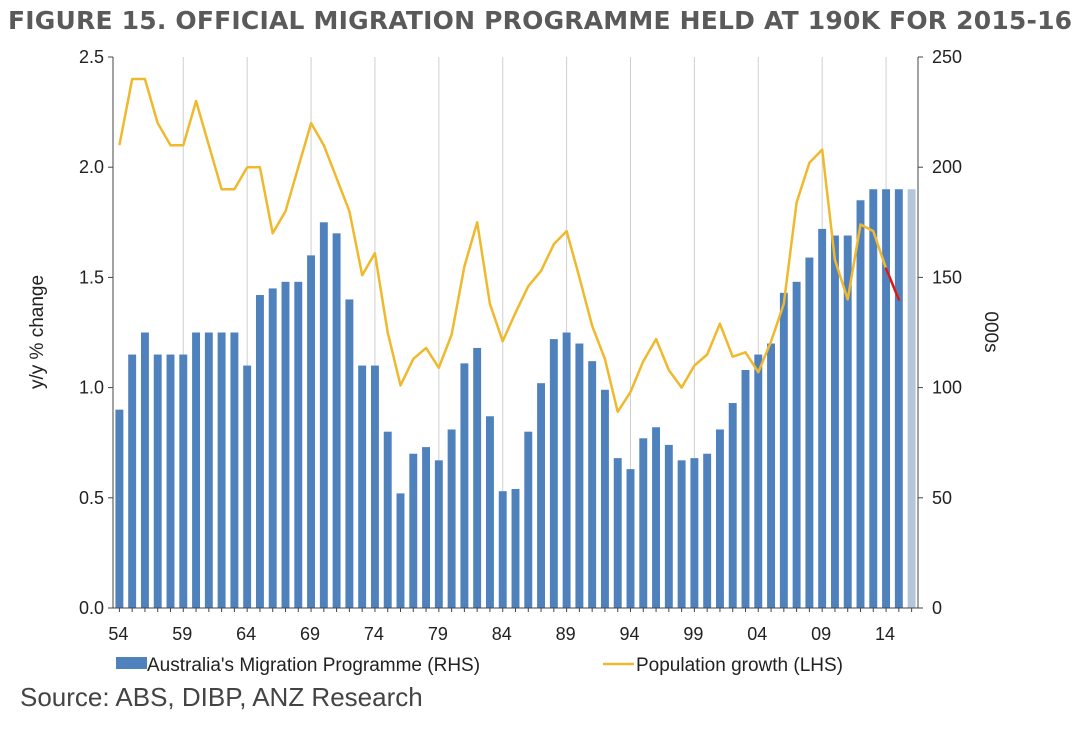 The height and width of the screenshot is (730, 1082). I want to click on right-tick-label: 0, so click(937, 608).